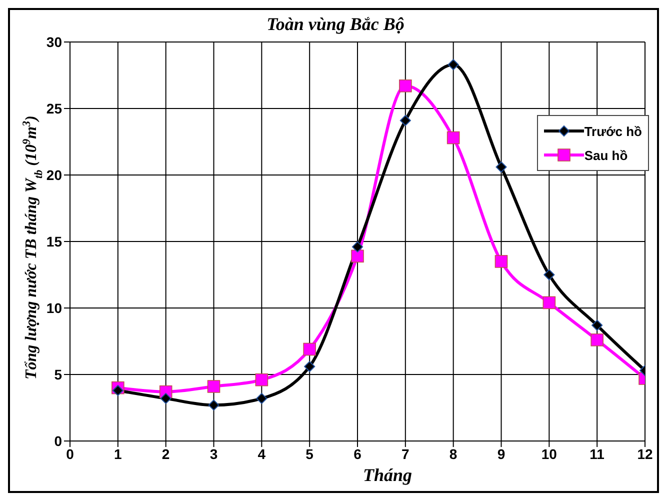 The height and width of the screenshot is (501, 667). I want to click on chart-title: Toàn vùng Bắc Bộ, so click(336, 24).